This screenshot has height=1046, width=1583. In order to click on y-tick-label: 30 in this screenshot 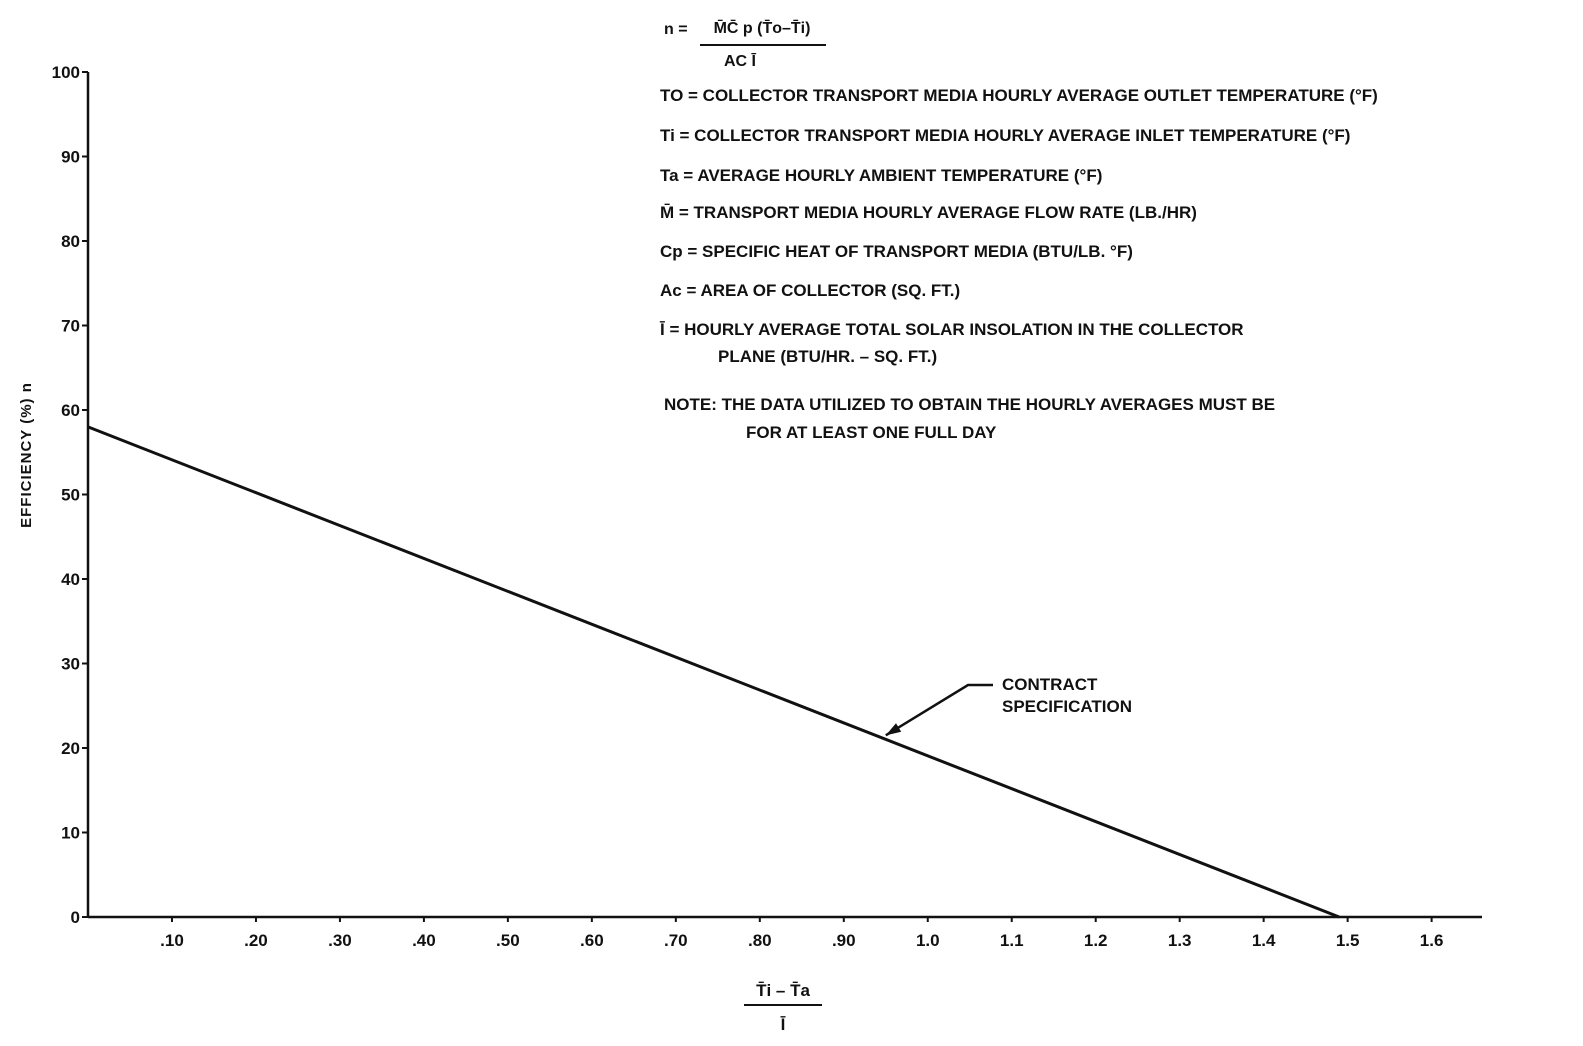, I will do `click(70, 664)`.